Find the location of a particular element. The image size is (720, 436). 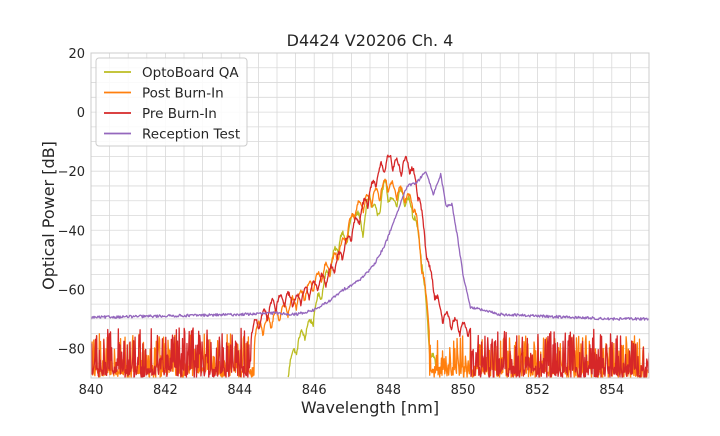

x-tick-label: 846 is located at coordinates (314, 390).